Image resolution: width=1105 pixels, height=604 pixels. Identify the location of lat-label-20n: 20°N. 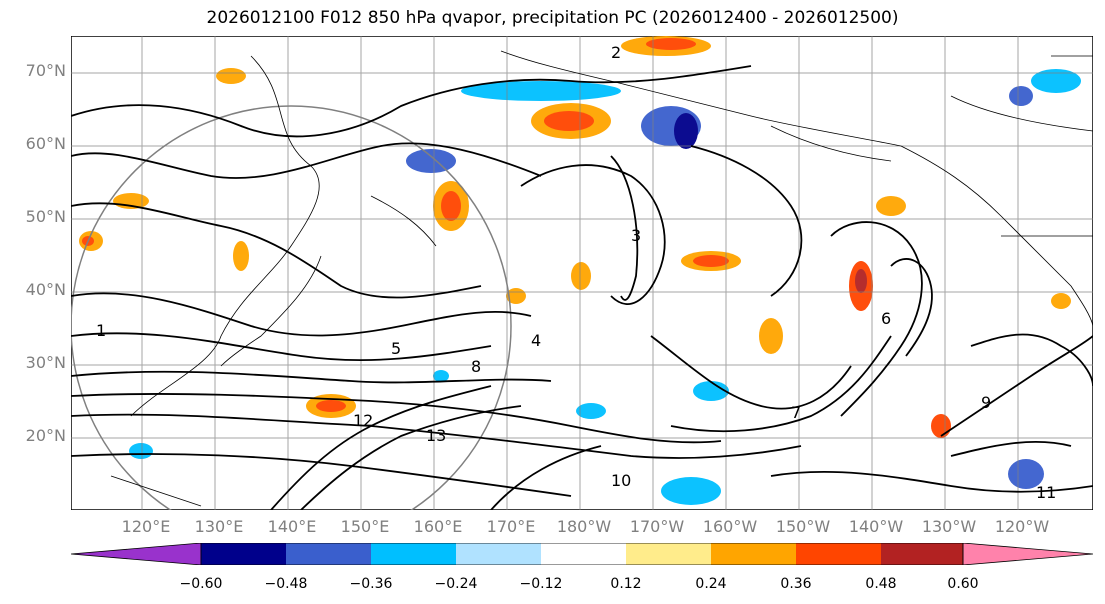
(45, 435).